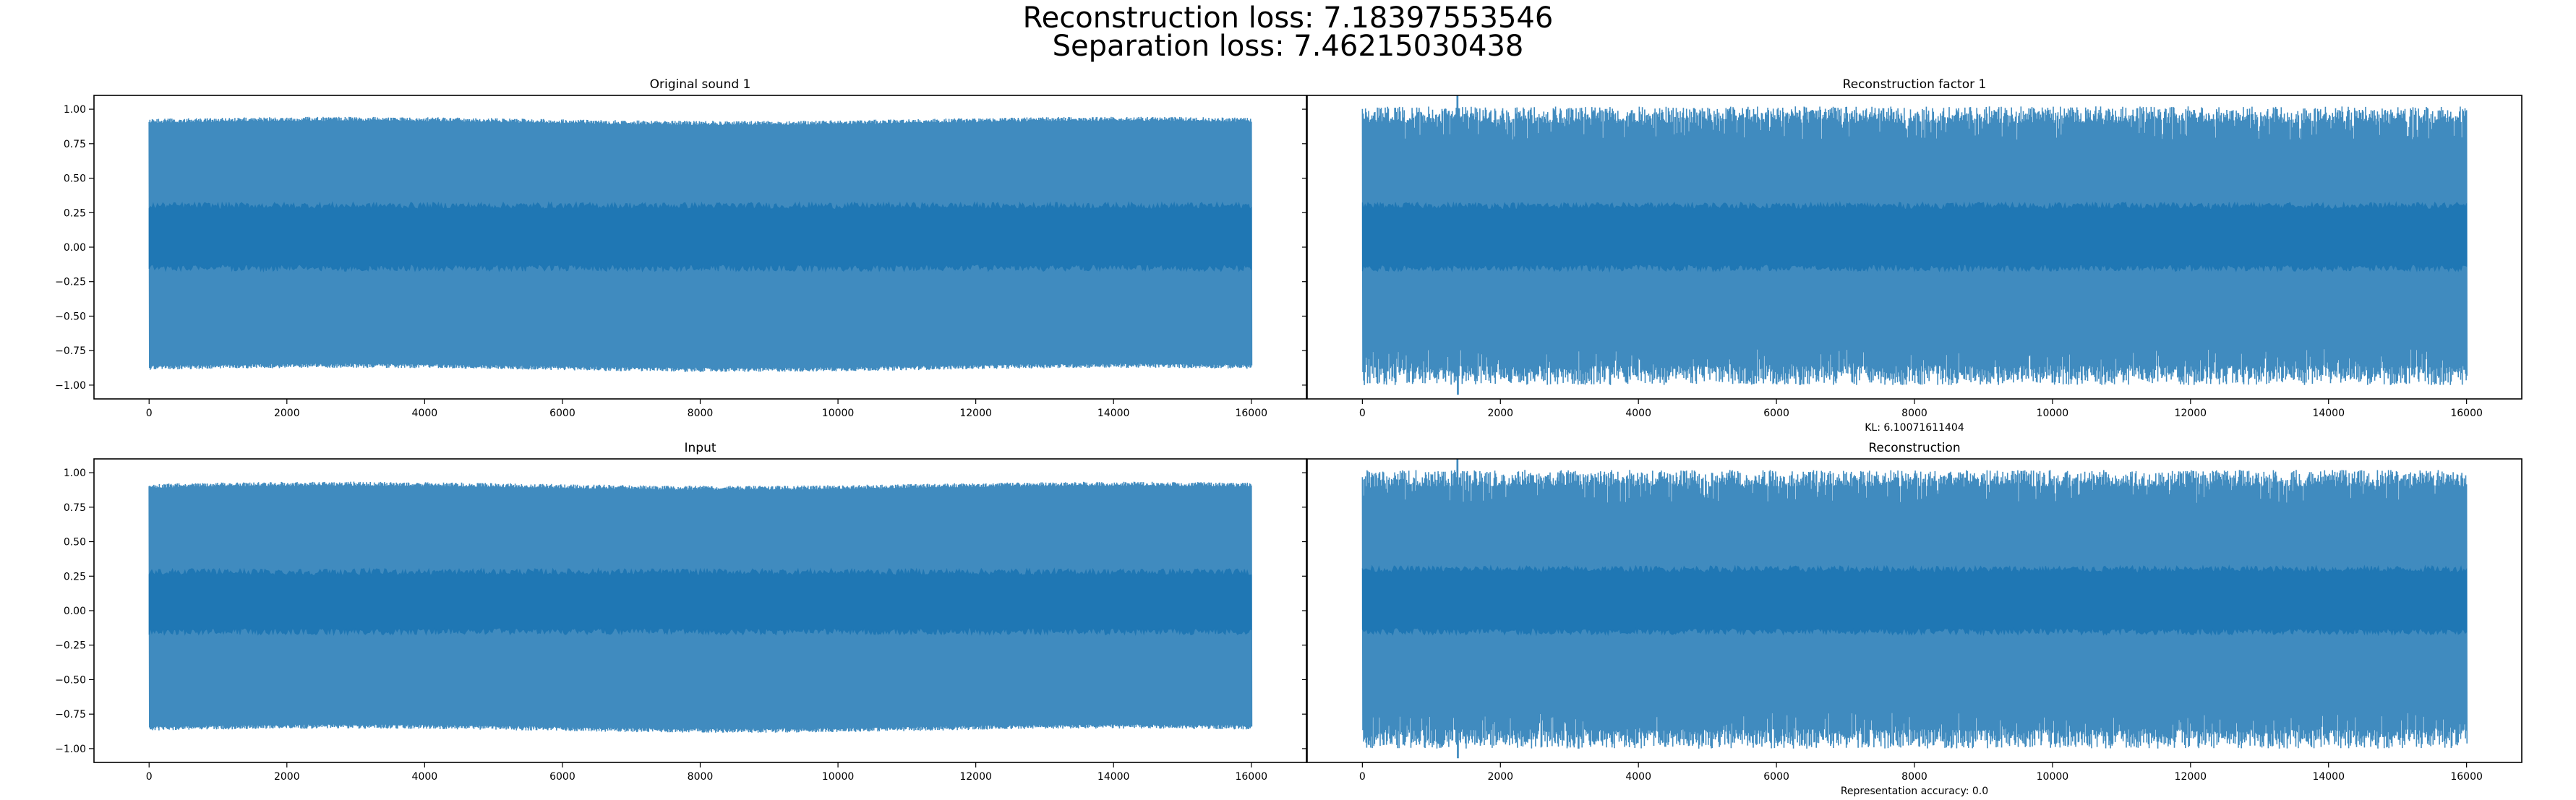 The image size is (2576, 800). I want to click on x-axis-label: KL: 6.10071611404, so click(1914, 428).